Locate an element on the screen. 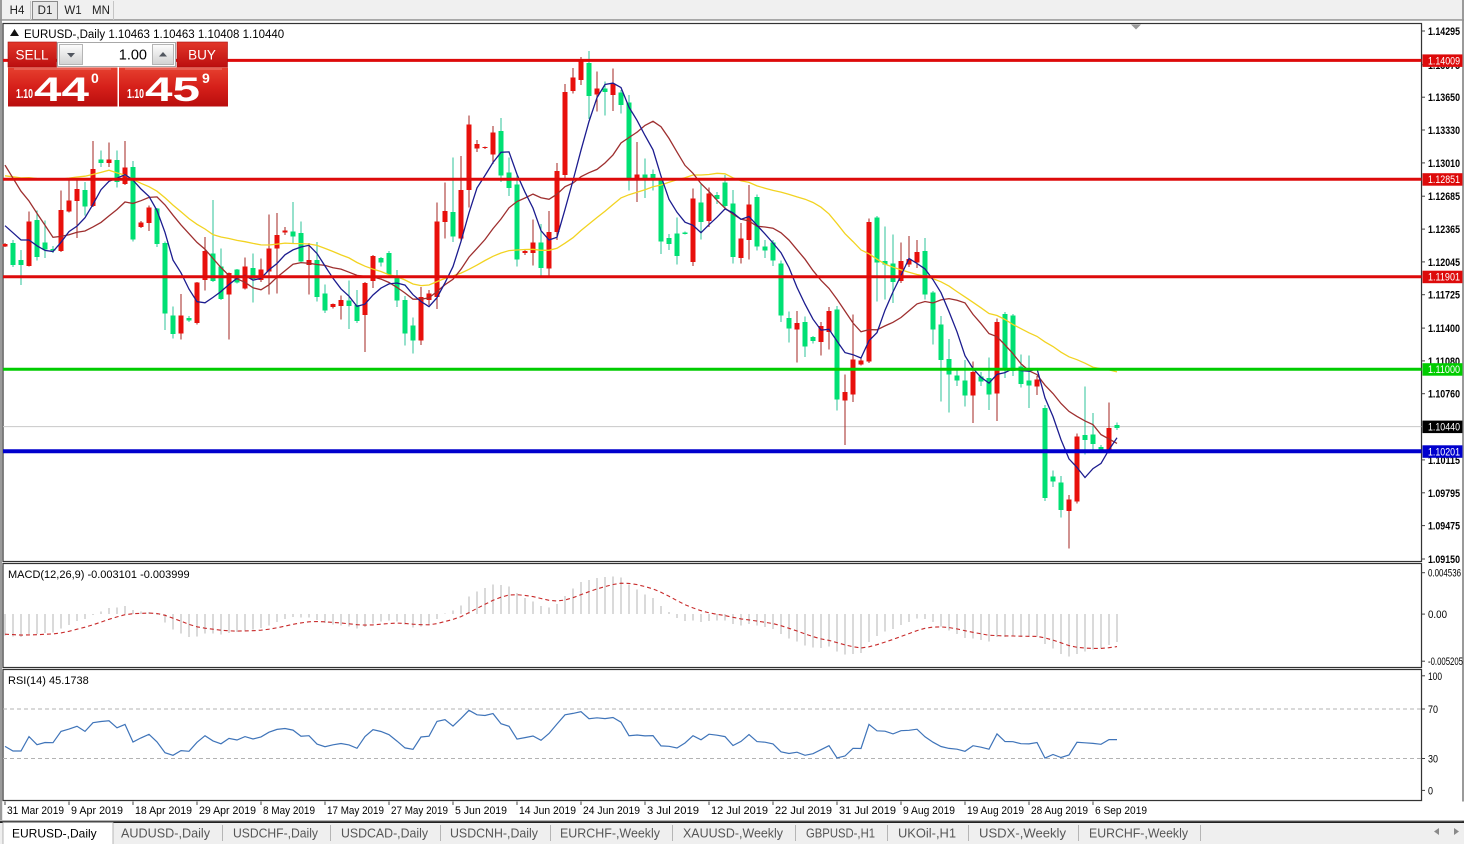 The image size is (1464, 844). svg-text: 70 is located at coordinates (1433, 710).